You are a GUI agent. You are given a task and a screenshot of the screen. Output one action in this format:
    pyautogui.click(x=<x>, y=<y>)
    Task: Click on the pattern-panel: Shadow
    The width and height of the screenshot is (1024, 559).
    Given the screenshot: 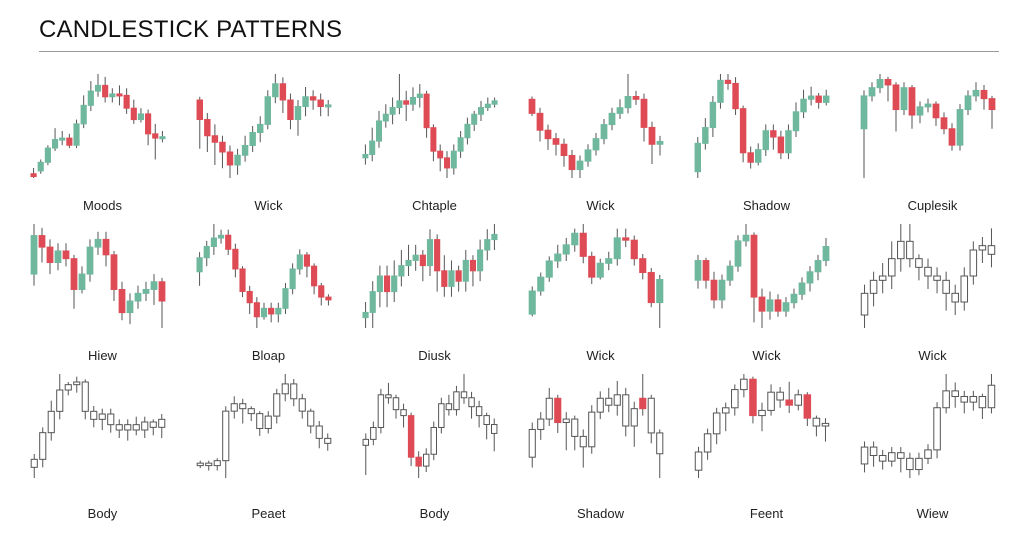 What is the action you would take?
    pyautogui.click(x=600, y=450)
    